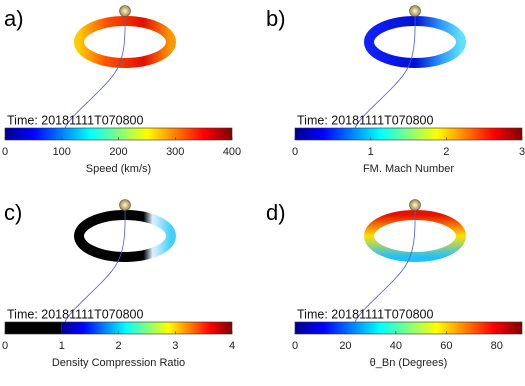  Describe the element at coordinates (33, 328) in the screenshot. I see `colorbar-mask` at that location.